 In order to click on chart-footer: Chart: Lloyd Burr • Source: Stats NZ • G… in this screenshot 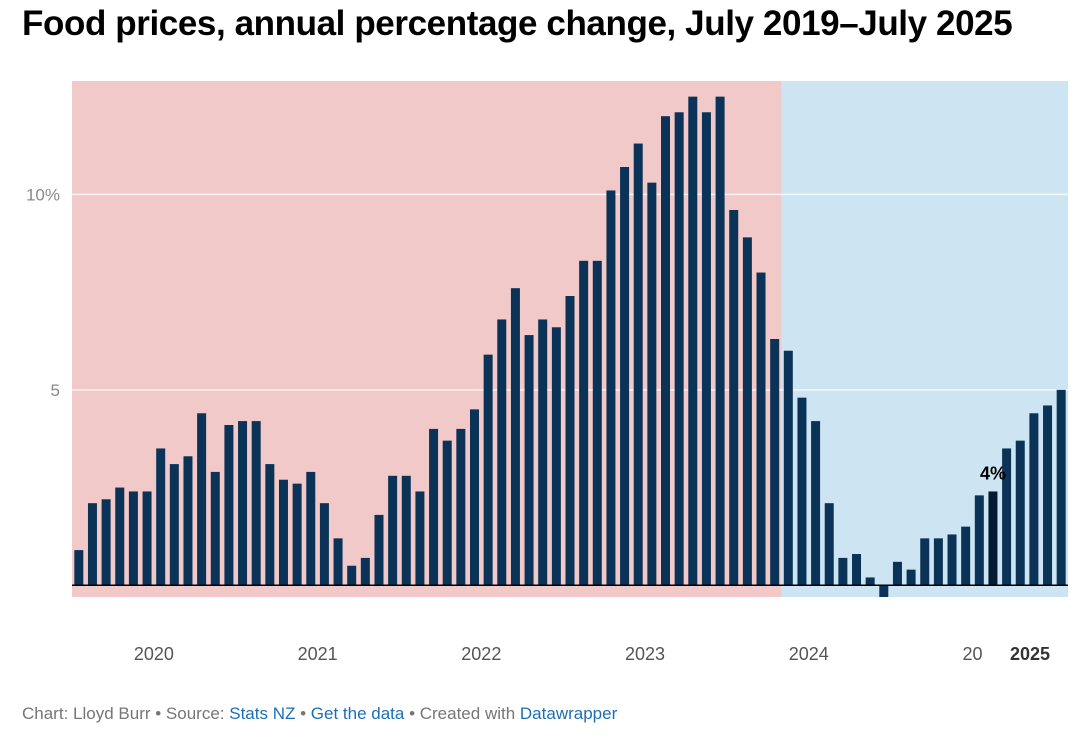, I will do `click(319, 714)`.